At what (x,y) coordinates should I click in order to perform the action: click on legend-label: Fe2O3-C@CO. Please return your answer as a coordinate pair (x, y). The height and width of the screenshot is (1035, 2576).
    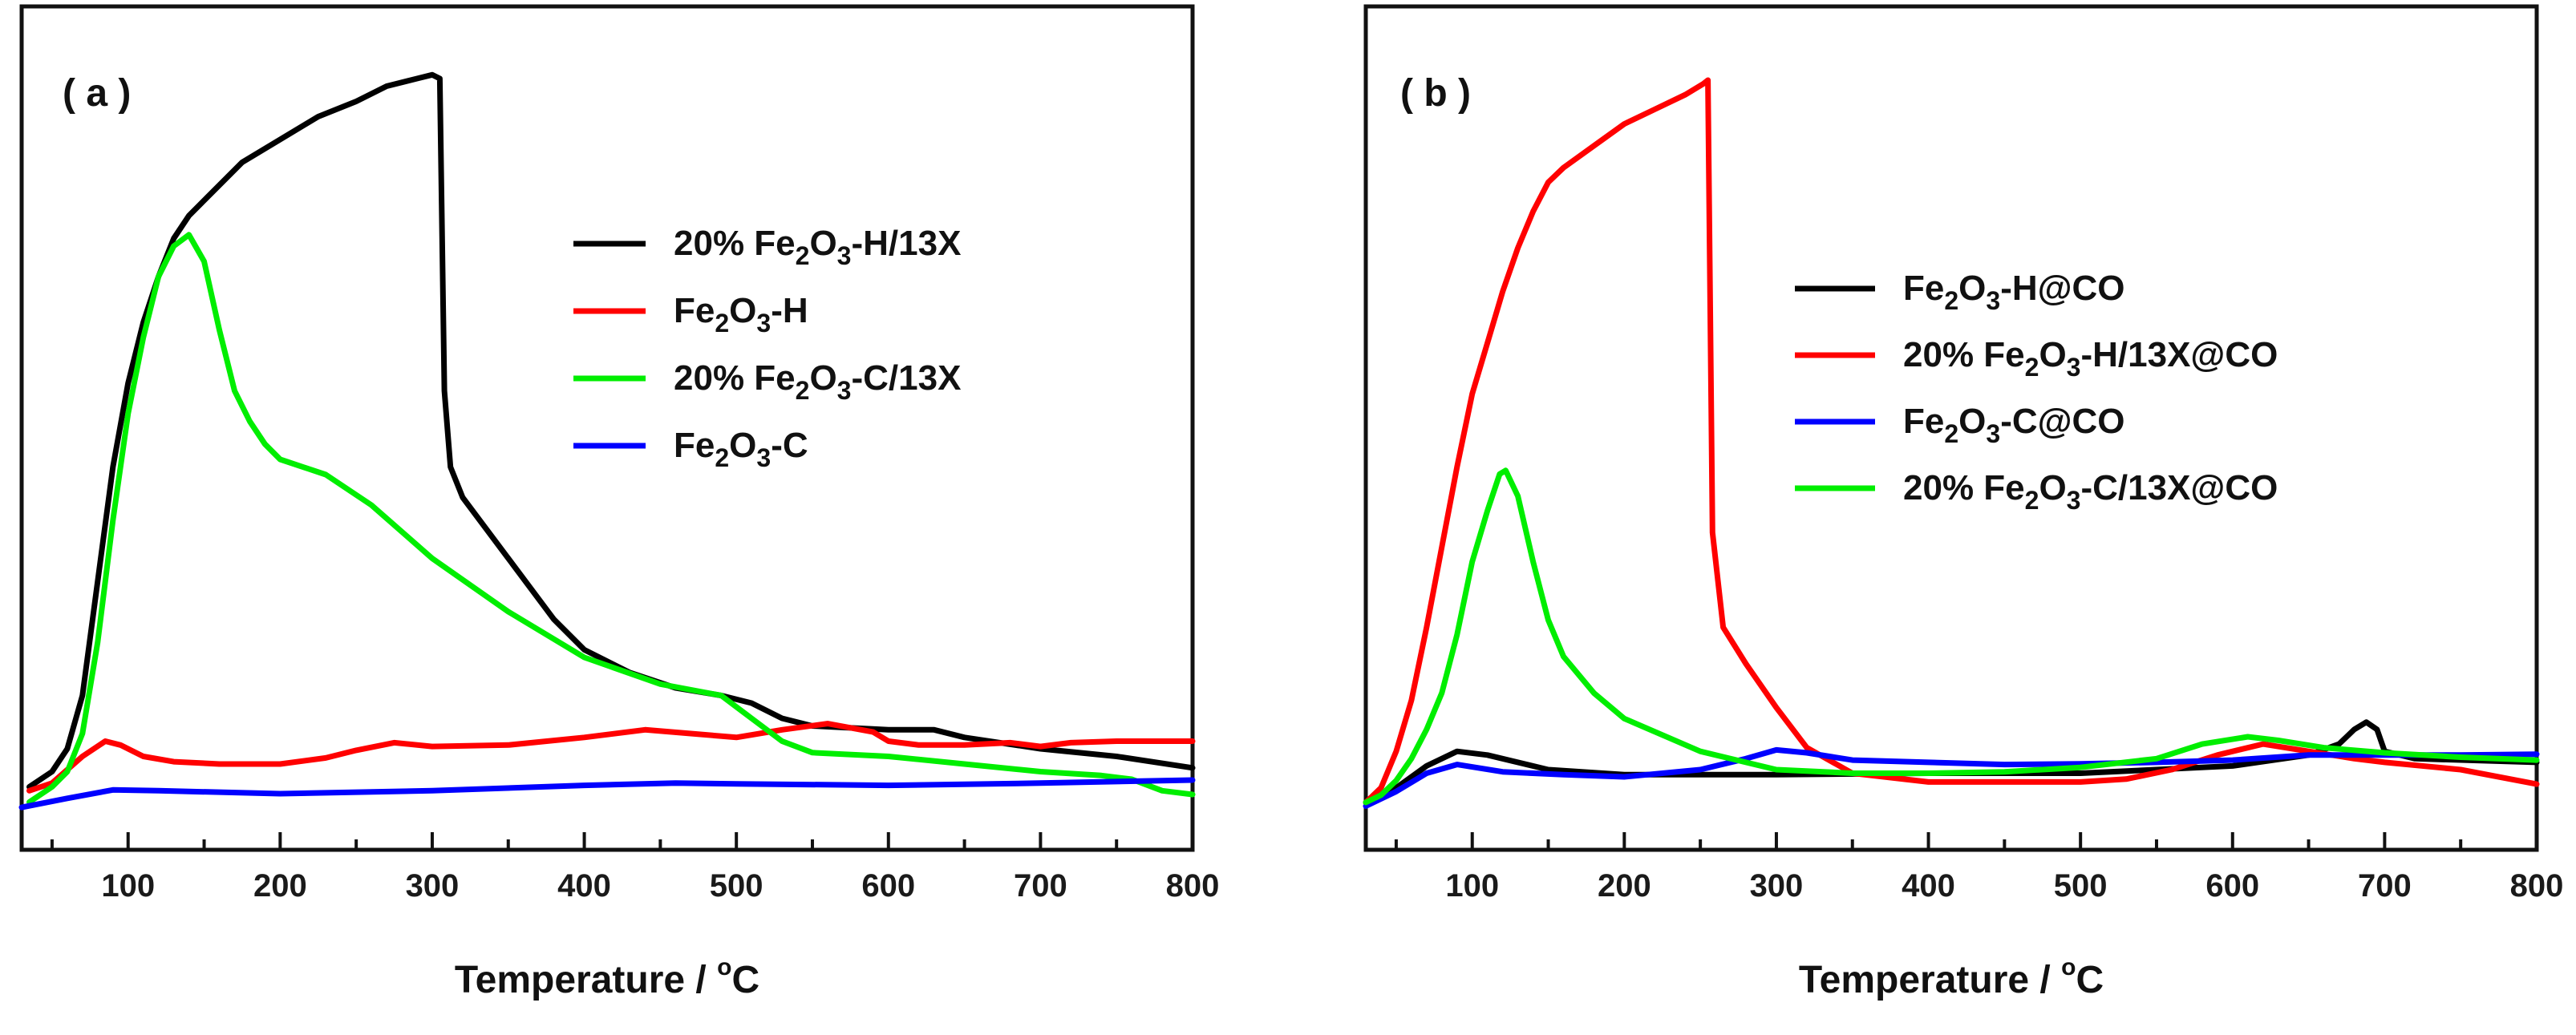
    Looking at the image, I should click on (2014, 425).